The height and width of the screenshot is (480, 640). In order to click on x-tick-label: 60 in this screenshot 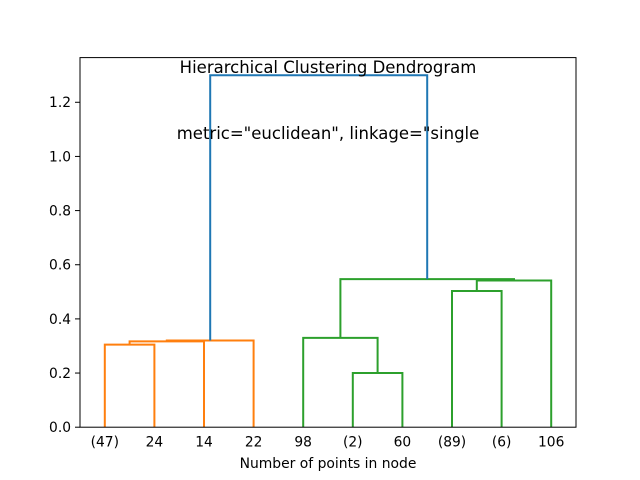, I will do `click(403, 443)`.